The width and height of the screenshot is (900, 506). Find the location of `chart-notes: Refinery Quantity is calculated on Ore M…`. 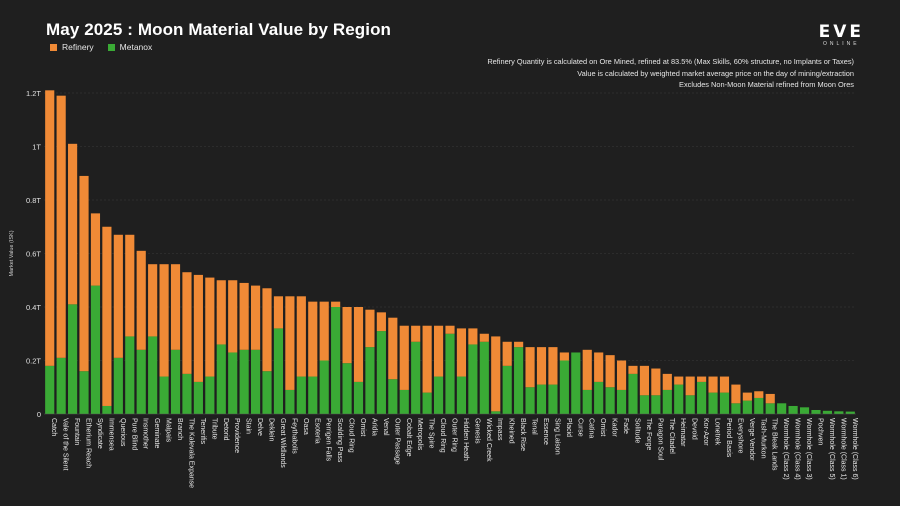

chart-notes: Refinery Quantity is calculated on Ore M… is located at coordinates (670, 73).